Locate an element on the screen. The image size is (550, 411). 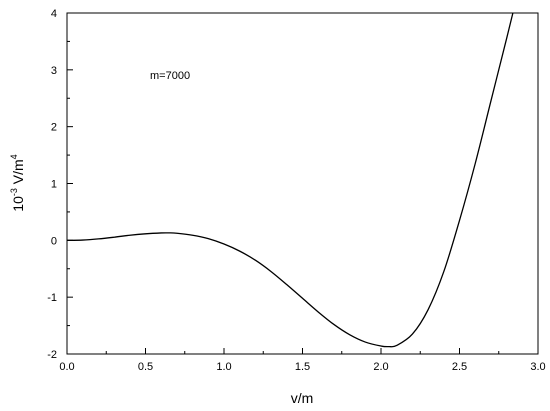
y-tick-label: 4 is located at coordinates (54, 14).